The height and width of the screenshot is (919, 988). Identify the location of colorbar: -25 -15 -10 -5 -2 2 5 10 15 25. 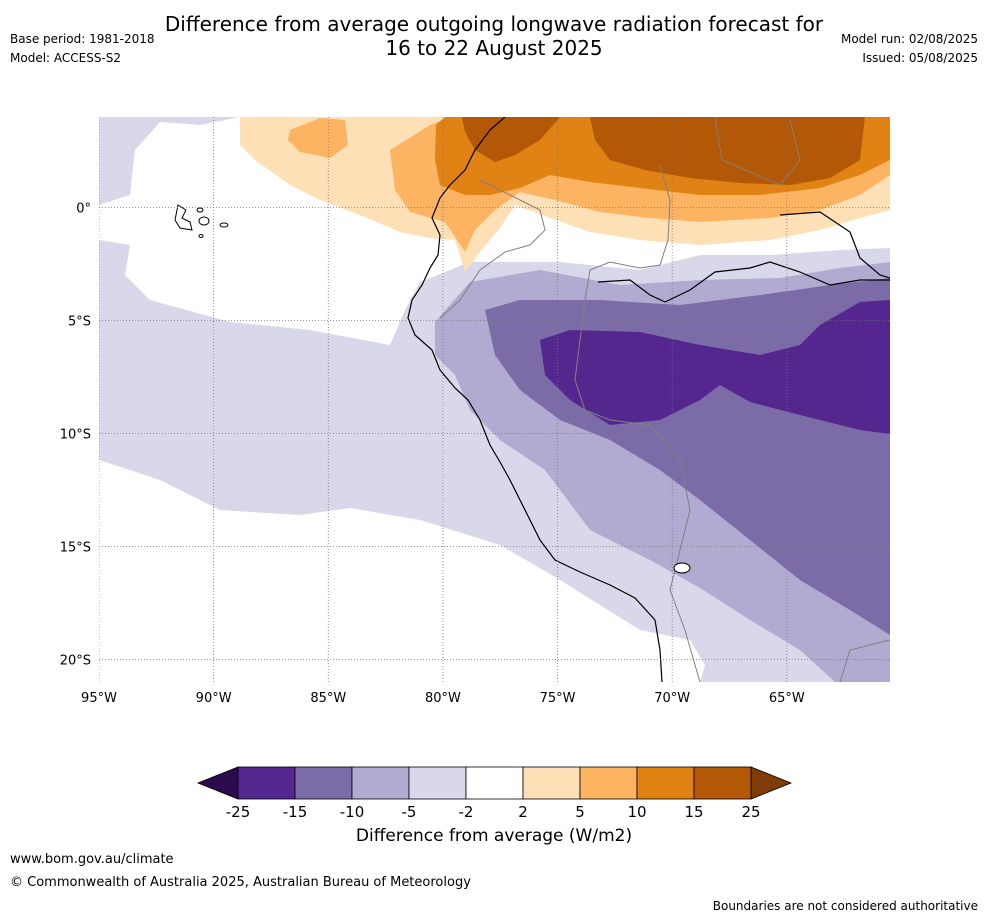
(494, 793).